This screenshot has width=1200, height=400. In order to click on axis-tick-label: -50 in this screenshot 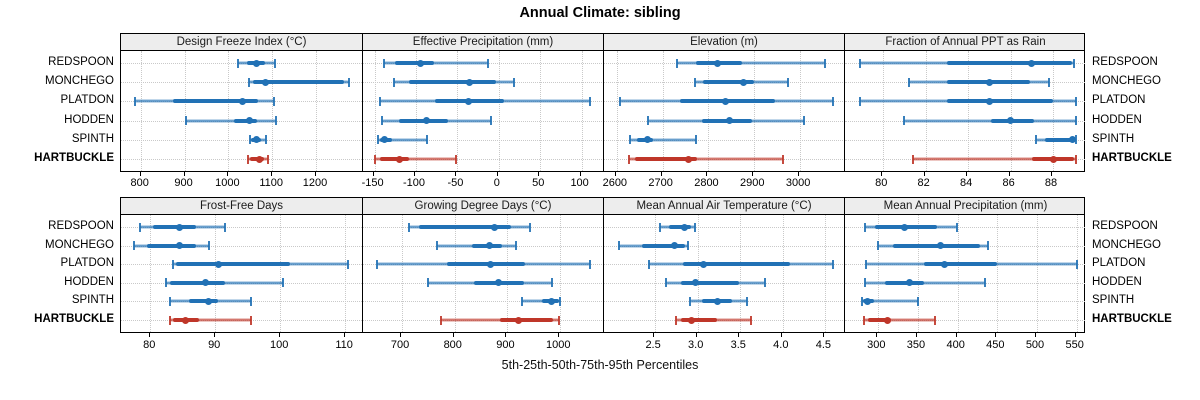, I will do `click(455, 183)`.